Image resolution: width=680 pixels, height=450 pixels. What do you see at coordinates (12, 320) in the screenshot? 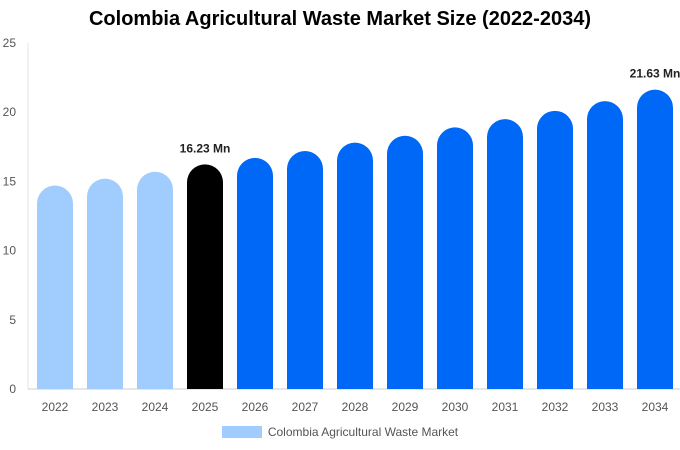
I see `y-tick-label: 5` at bounding box center [12, 320].